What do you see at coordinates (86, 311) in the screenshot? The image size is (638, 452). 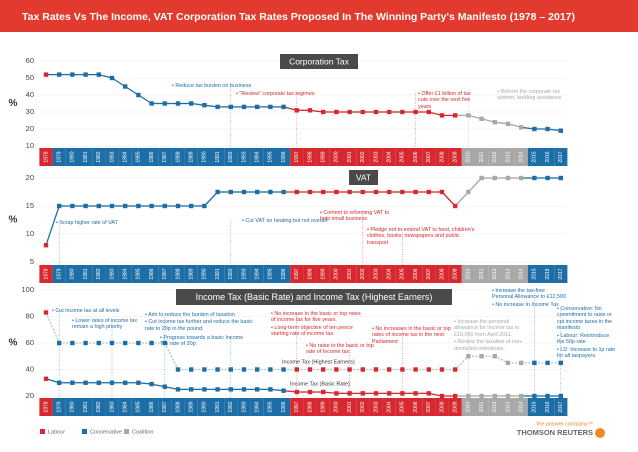 I see `annotation-item: • Cut income tax at all levels` at bounding box center [86, 311].